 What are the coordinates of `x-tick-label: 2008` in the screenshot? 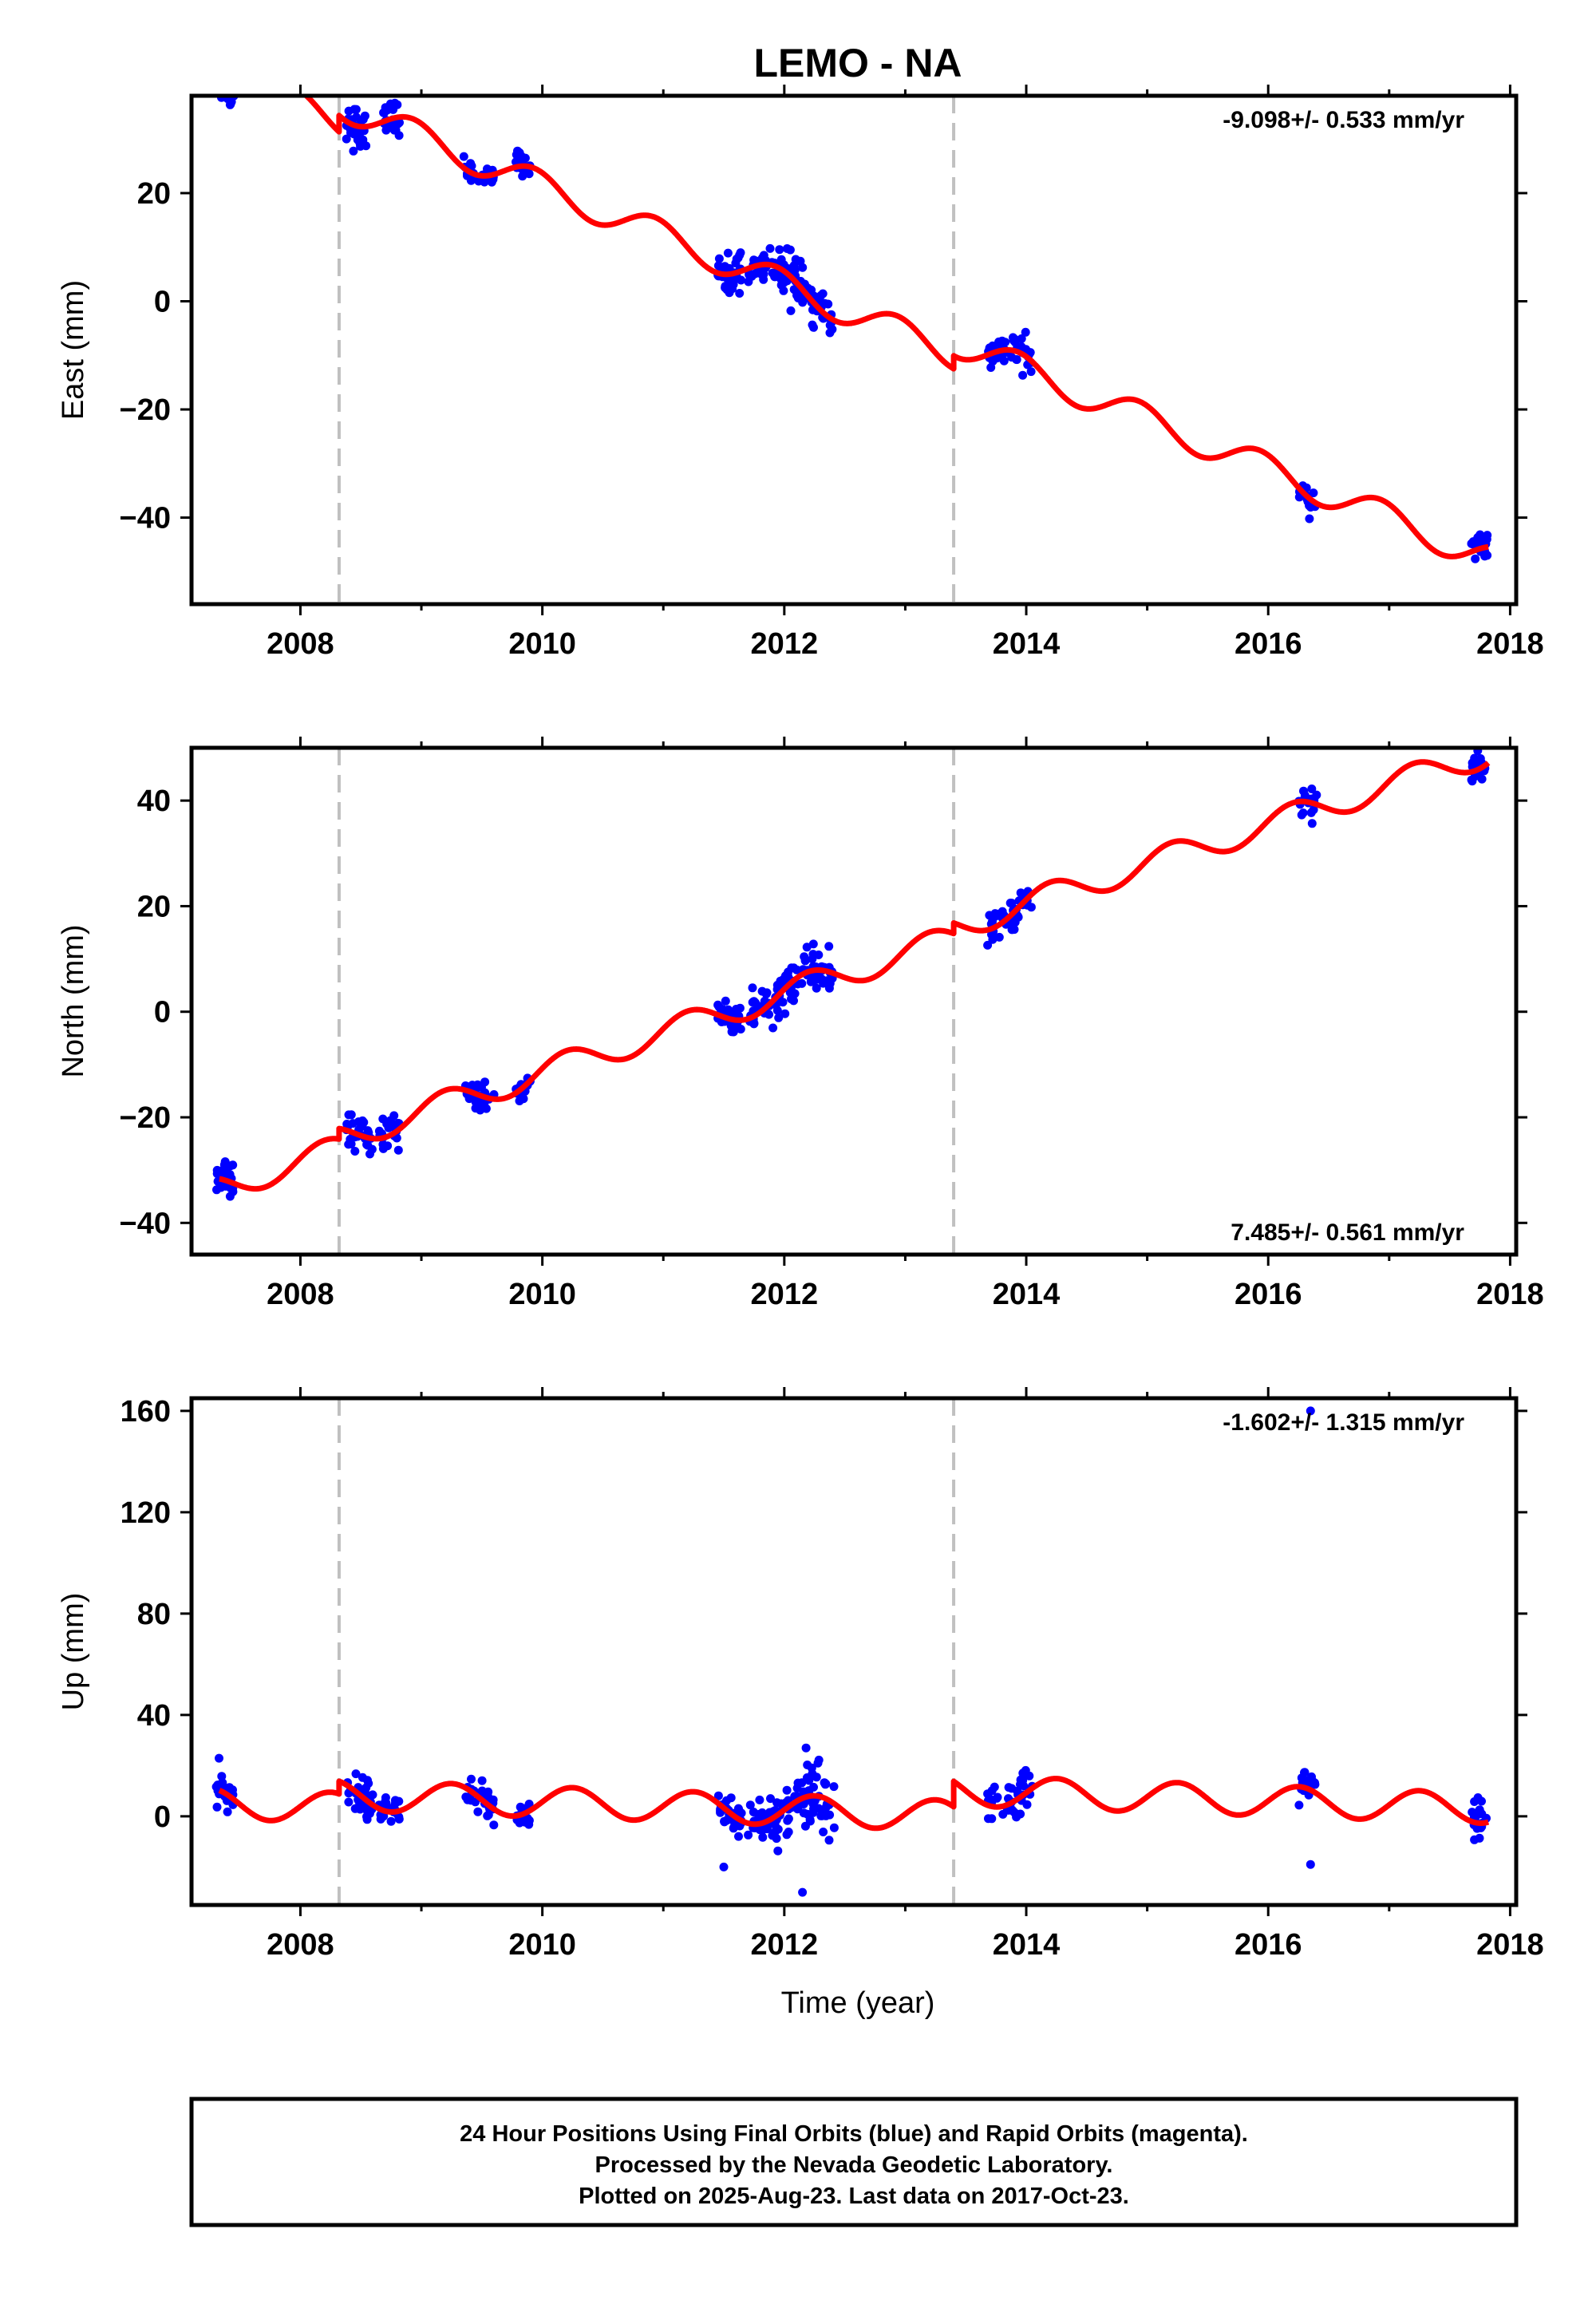 It's located at (300, 1945).